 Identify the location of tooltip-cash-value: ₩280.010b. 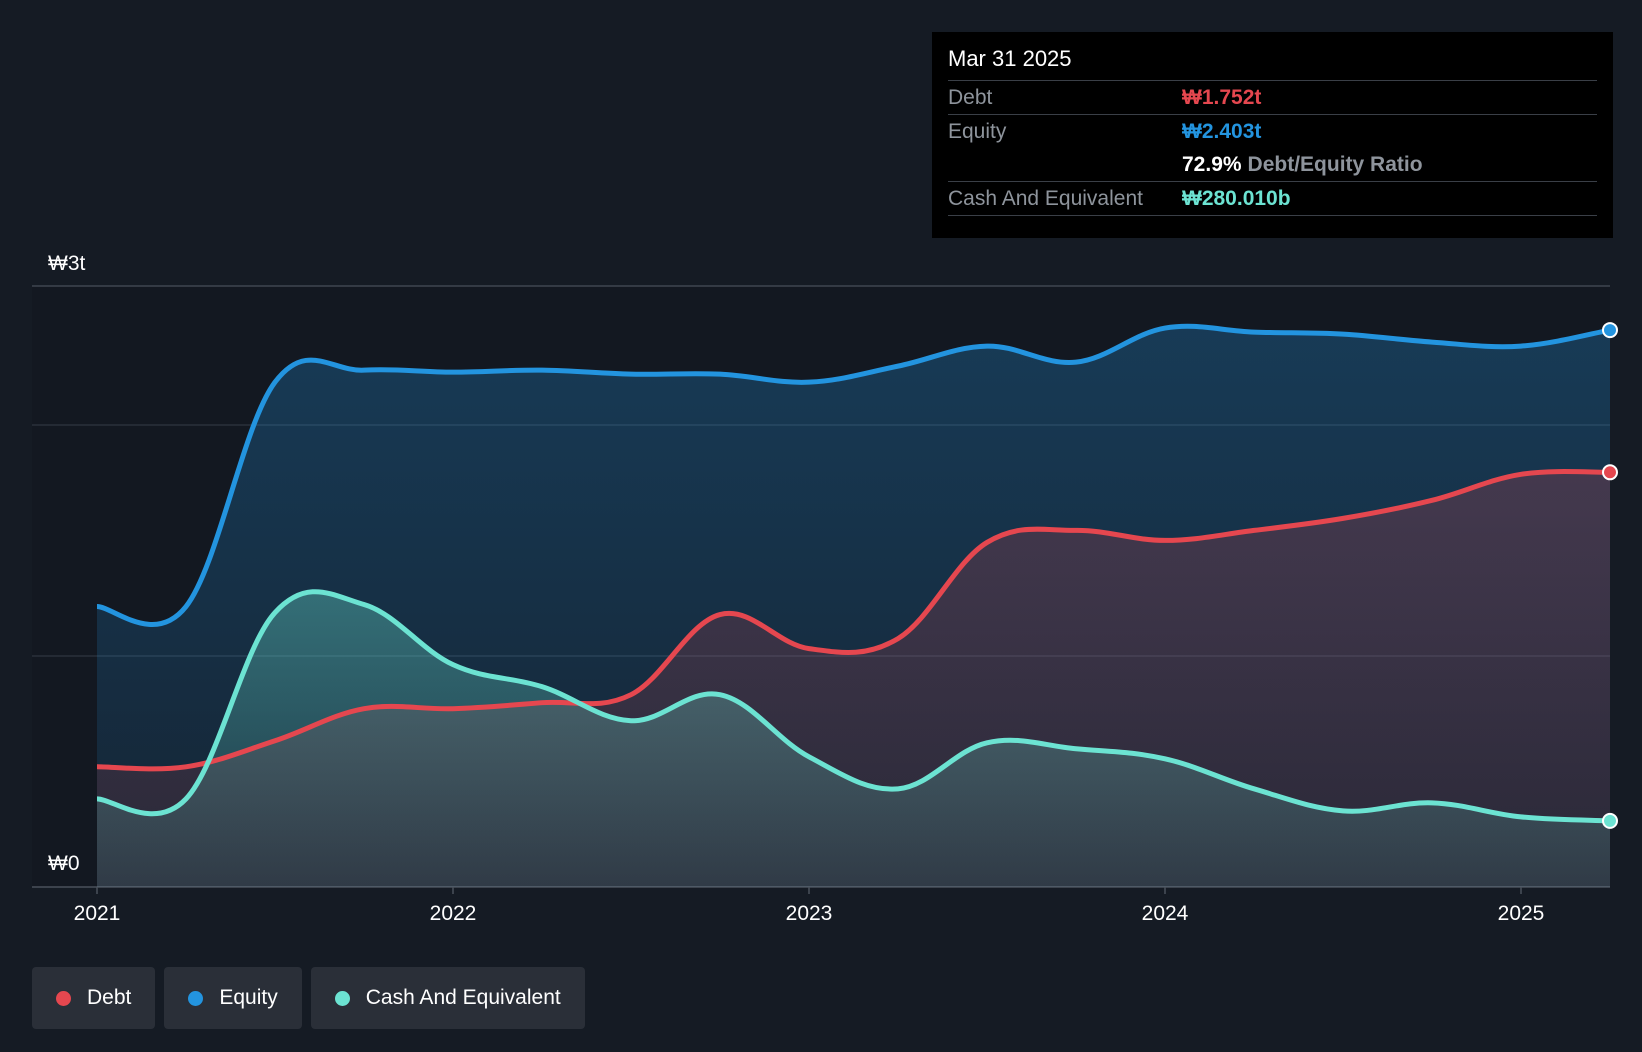
(1236, 198).